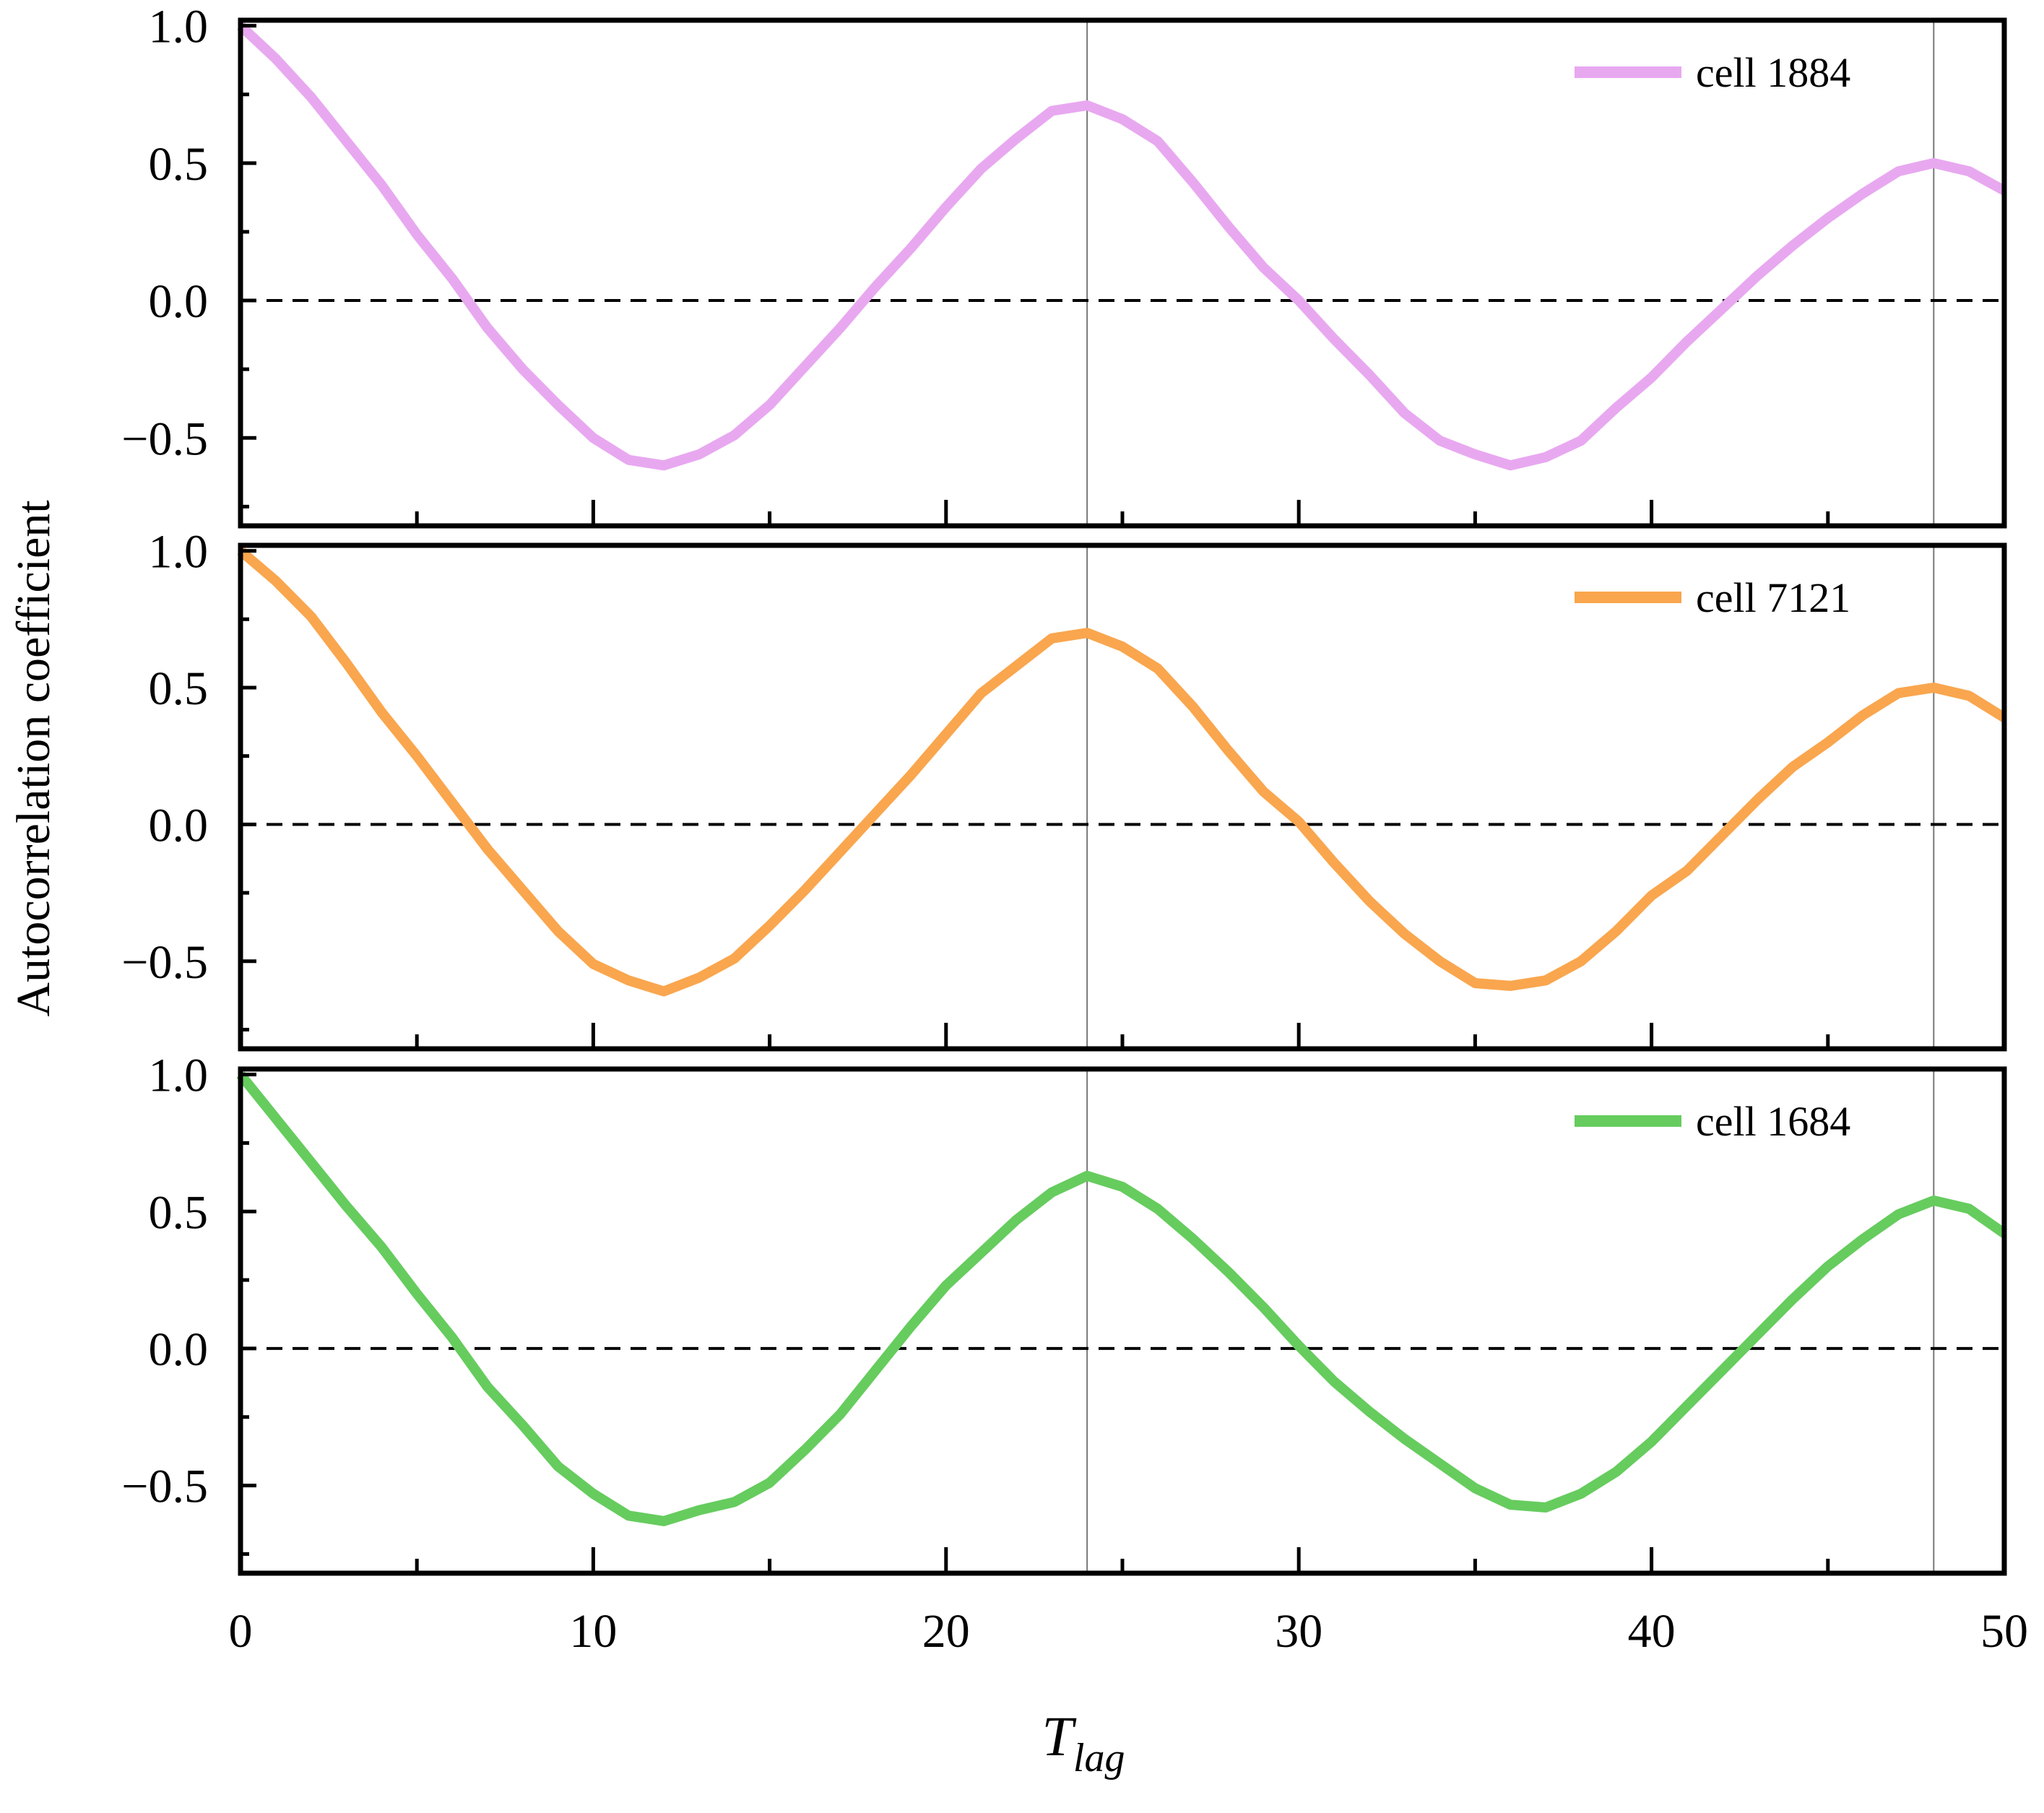  Describe the element at coordinates (1773, 72) in the screenshot. I see `legend-label: cell 1884` at that location.